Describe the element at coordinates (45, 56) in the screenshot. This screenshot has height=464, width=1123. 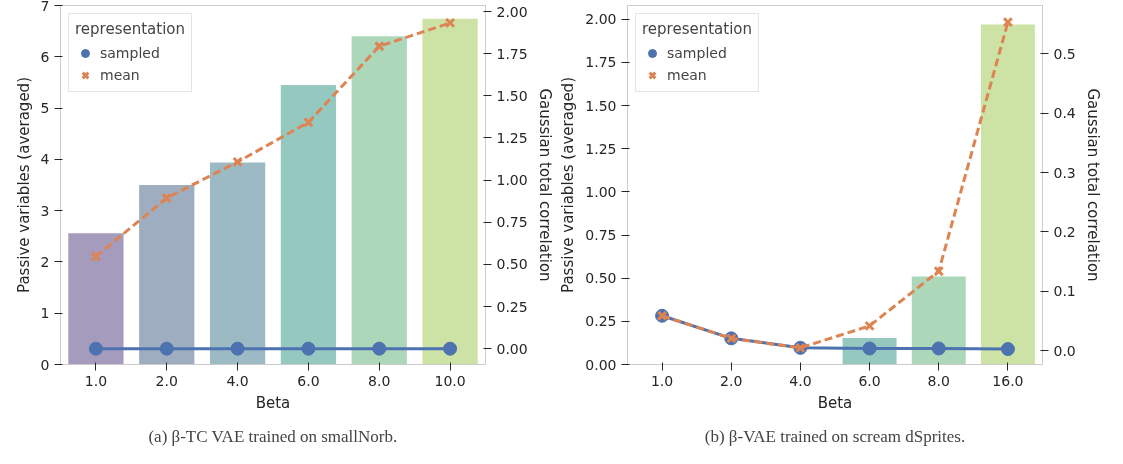
I see `y-tick-label: 6` at that location.